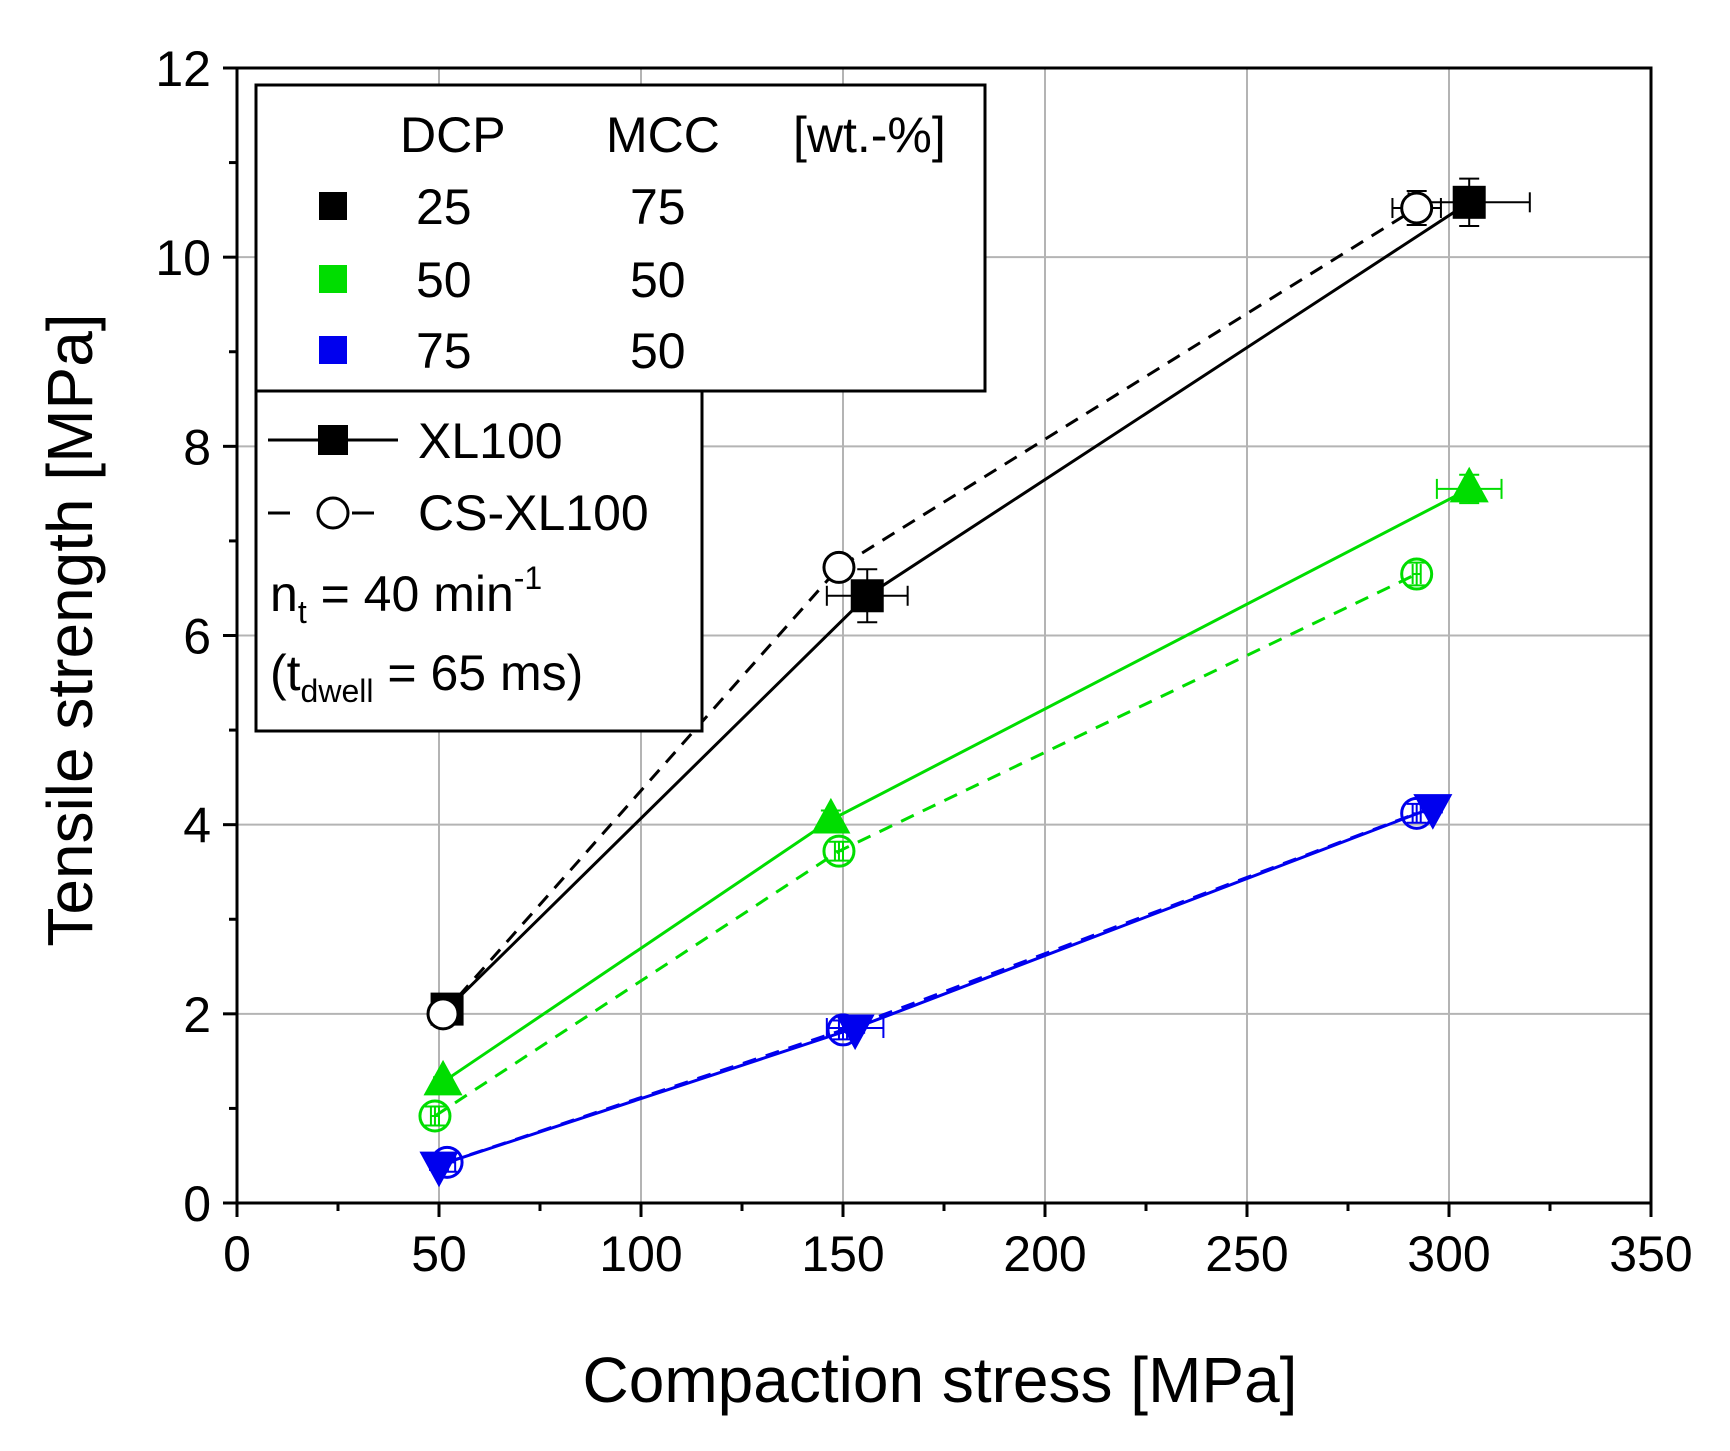  I want to click on legend-xl100-marker, so click(333, 440).